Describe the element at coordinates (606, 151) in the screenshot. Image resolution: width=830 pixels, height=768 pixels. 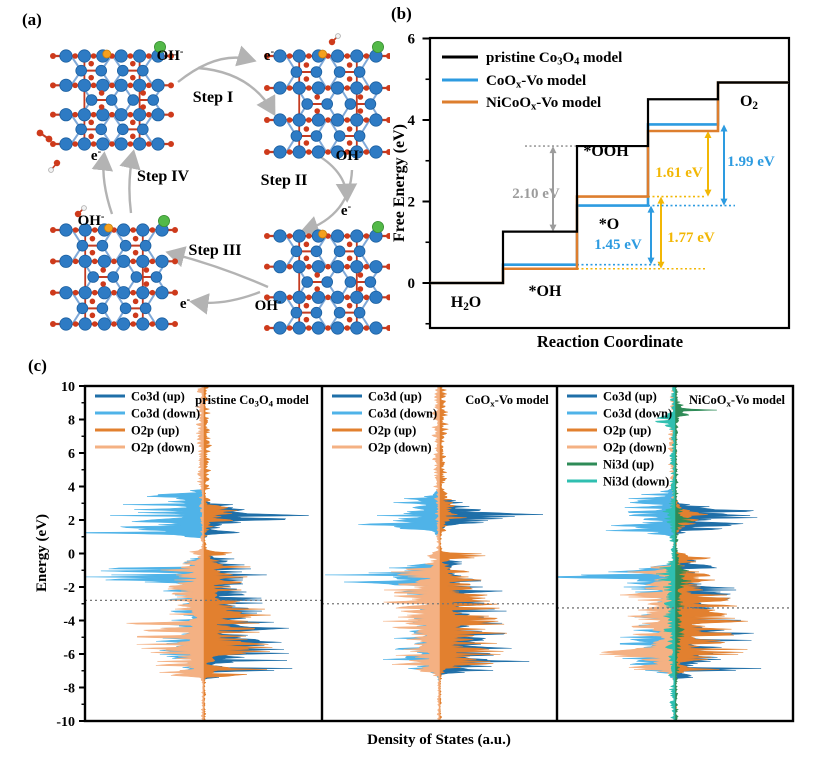
I see `reaction-state-label: *OOH` at that location.